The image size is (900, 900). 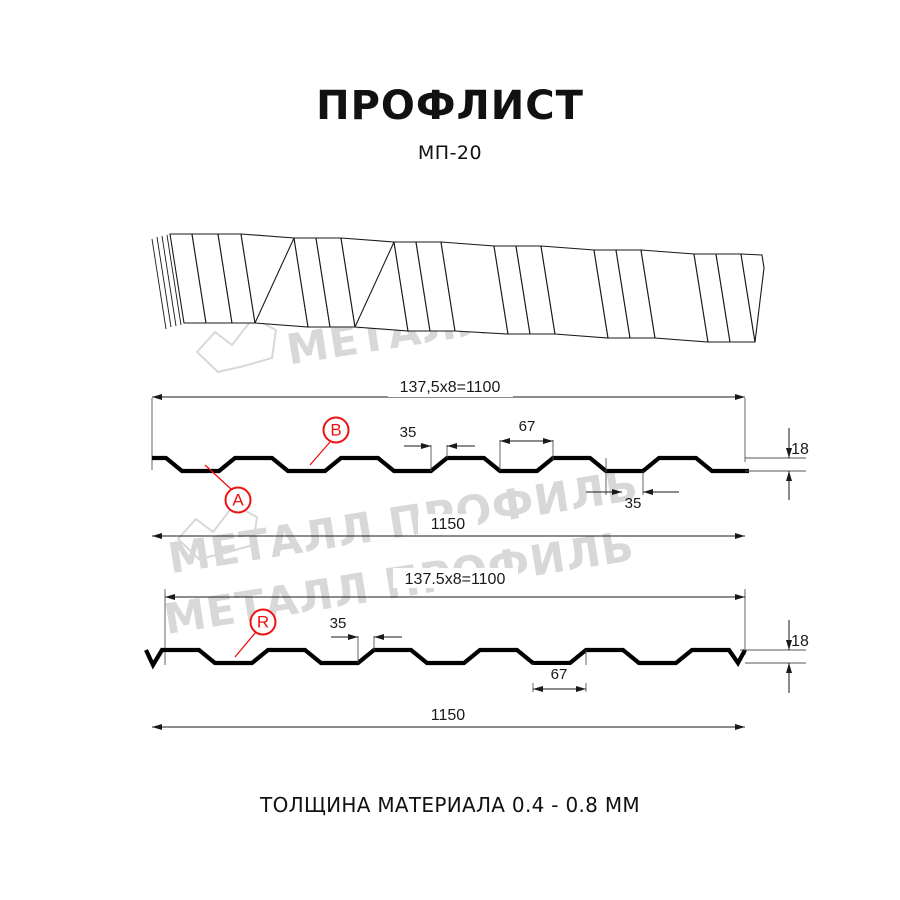 I want to click on upper-valley-dimension: 35, so click(x=632, y=485).